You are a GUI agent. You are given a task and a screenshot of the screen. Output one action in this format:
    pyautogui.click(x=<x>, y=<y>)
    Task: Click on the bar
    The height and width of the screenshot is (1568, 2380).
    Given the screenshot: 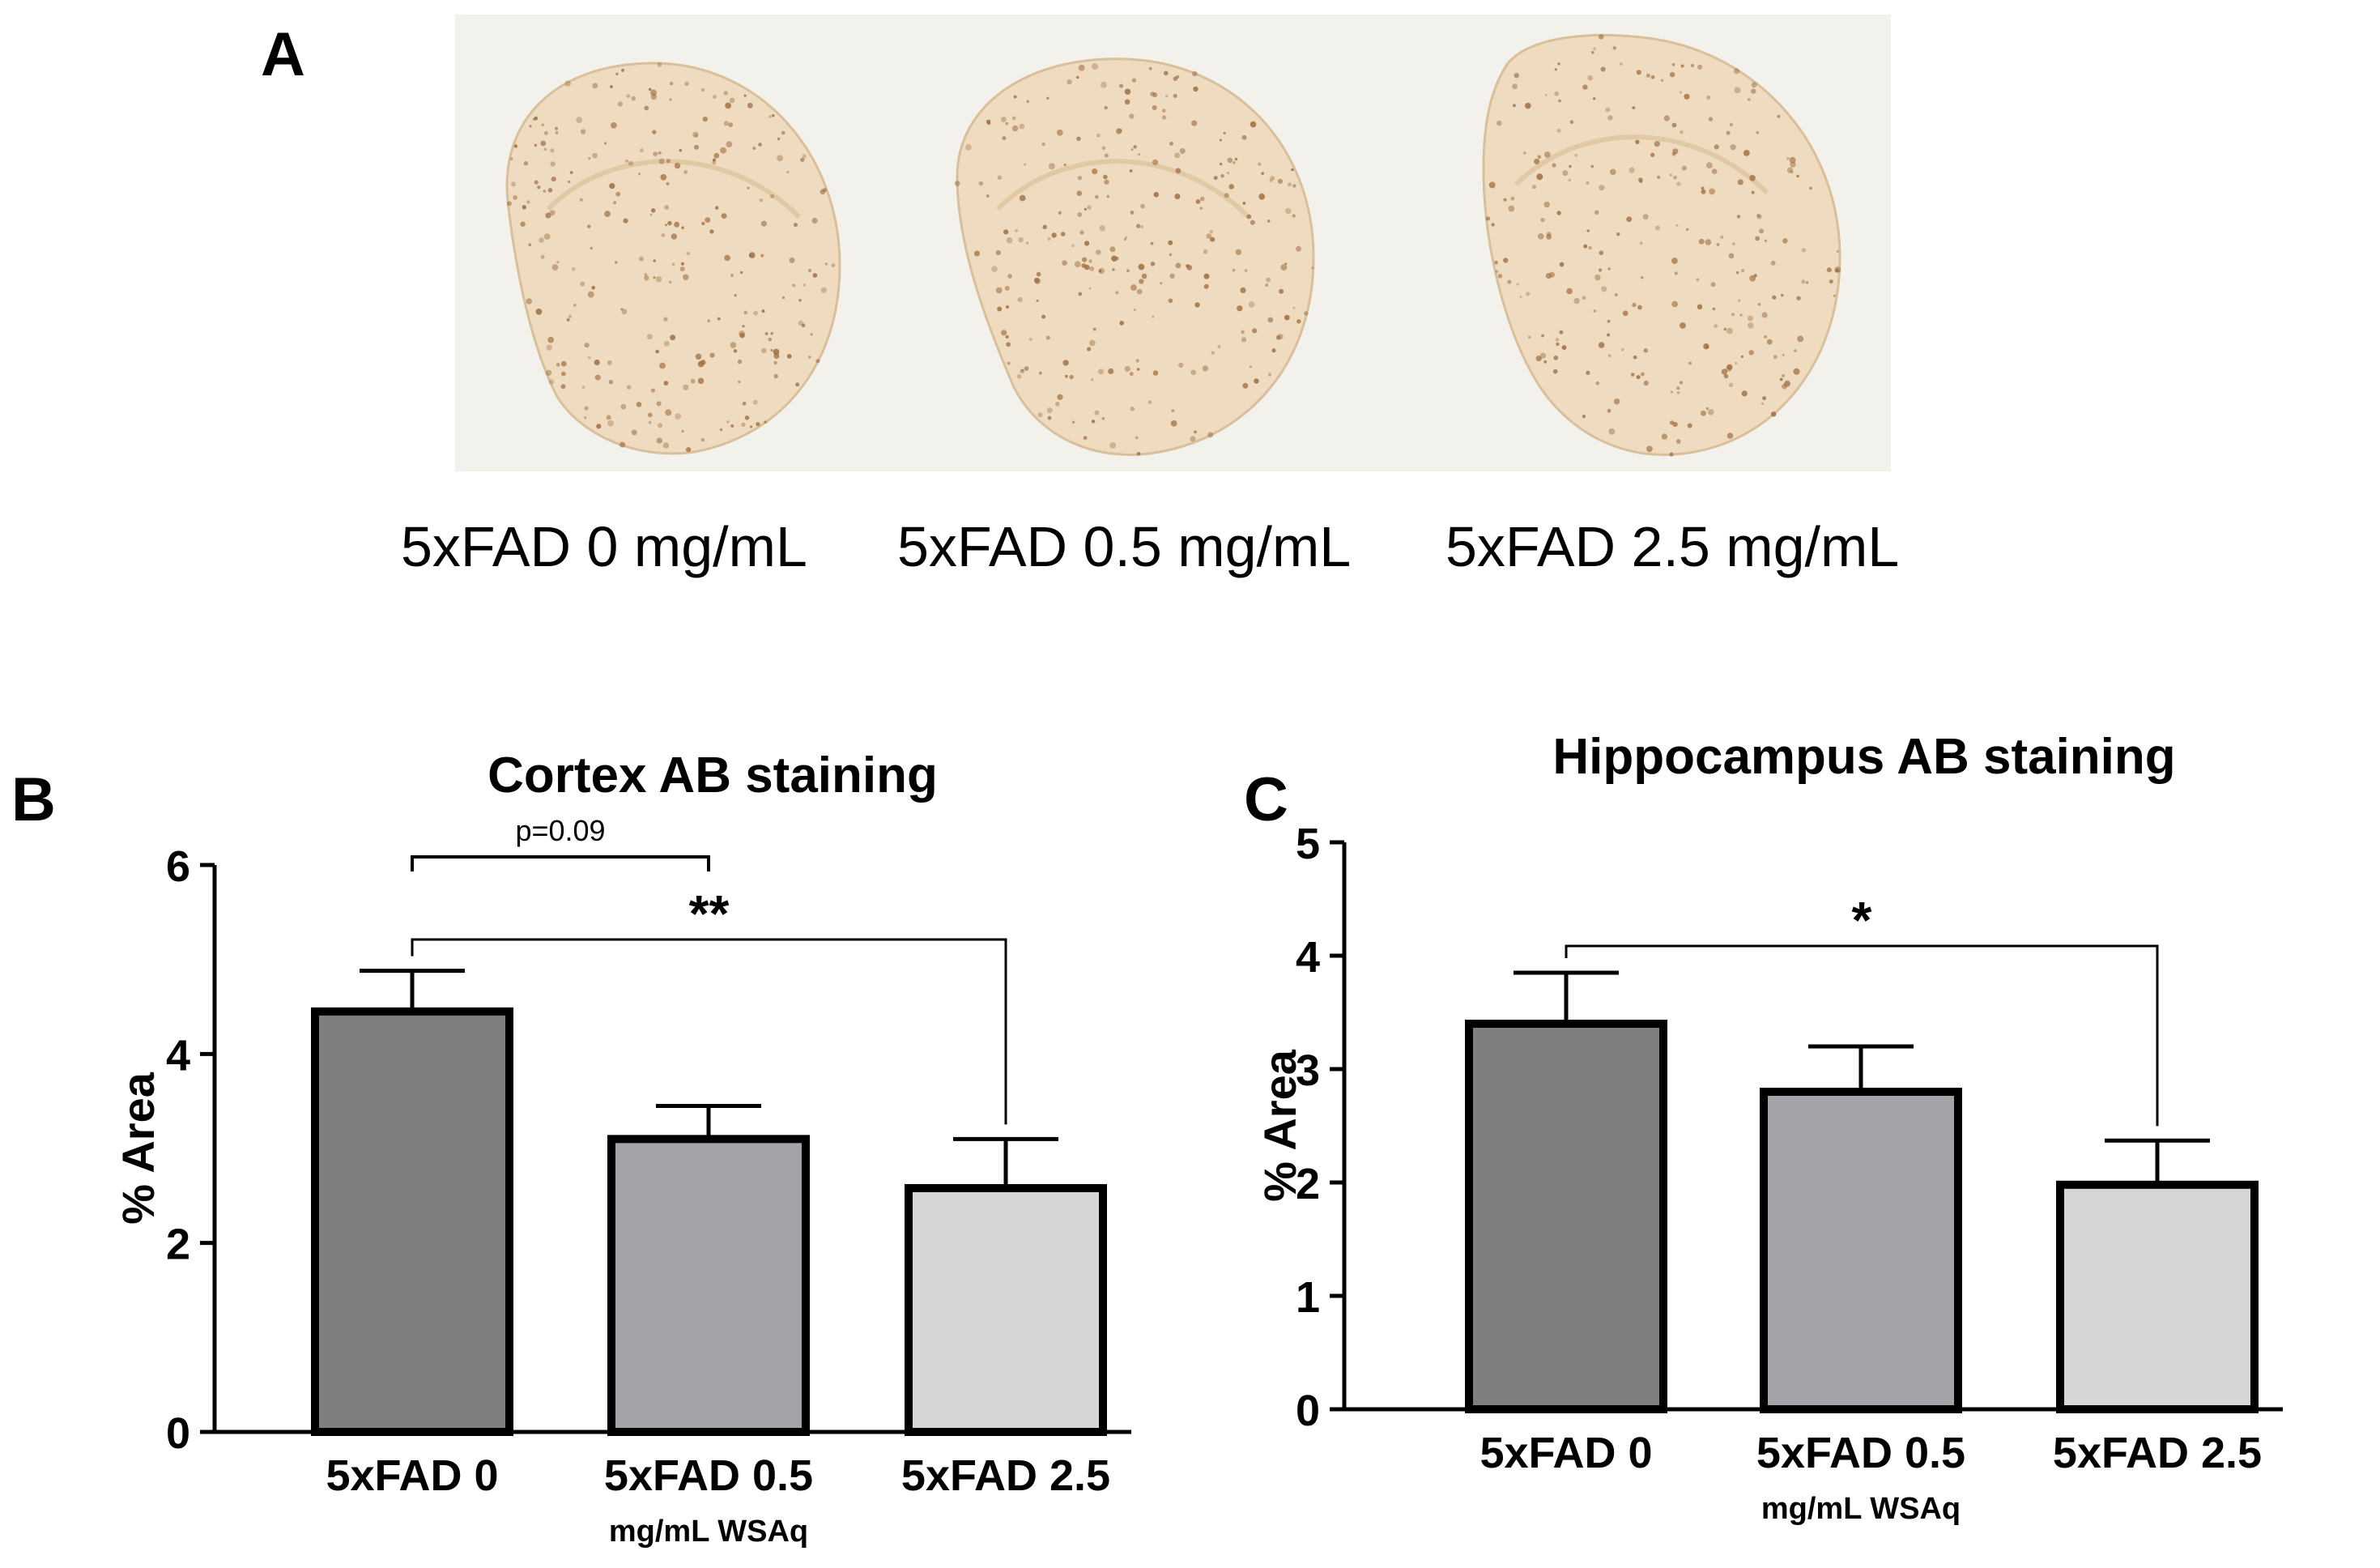 What is the action you would take?
    pyautogui.click(x=1566, y=1216)
    